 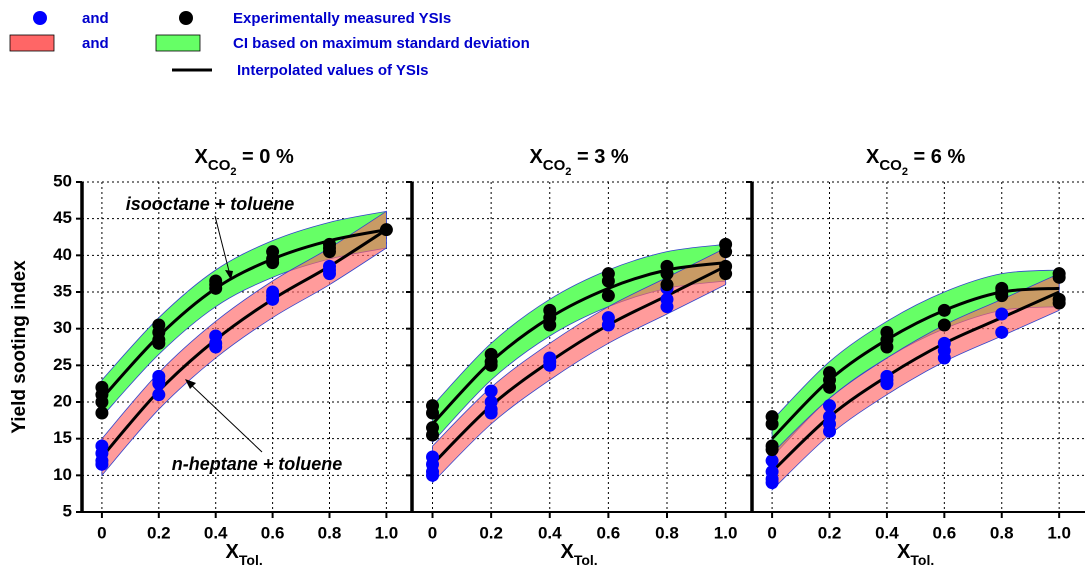 What do you see at coordinates (67, 510) in the screenshot?
I see `y-tick-label: 5` at bounding box center [67, 510].